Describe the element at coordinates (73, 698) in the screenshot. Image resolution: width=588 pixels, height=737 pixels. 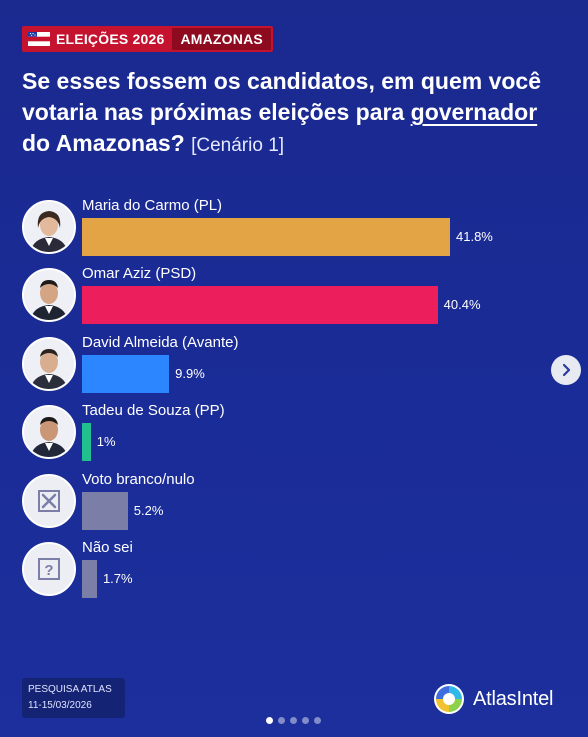
I see `survey-info: PESQUISA ATLAS 11-15/03/2026` at that location.